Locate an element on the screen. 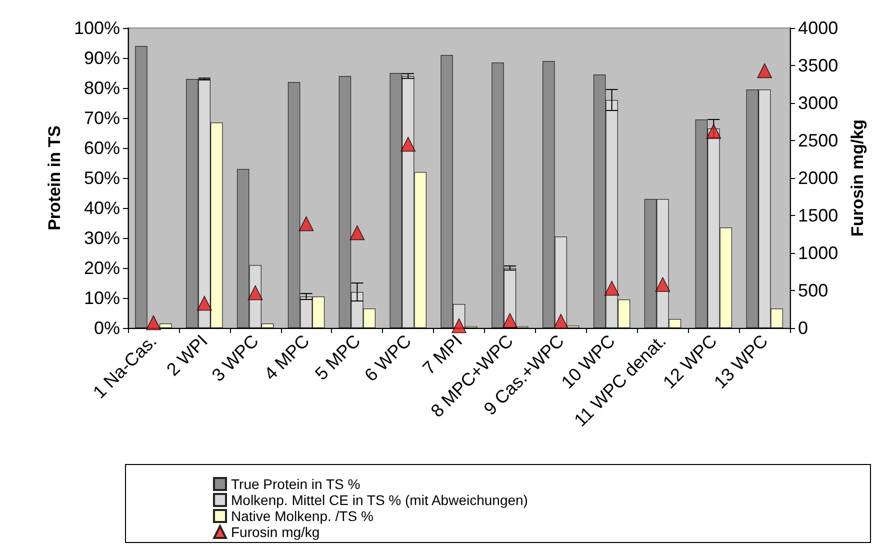 The width and height of the screenshot is (882, 554). y-tick-label: 60% is located at coordinates (102, 148).